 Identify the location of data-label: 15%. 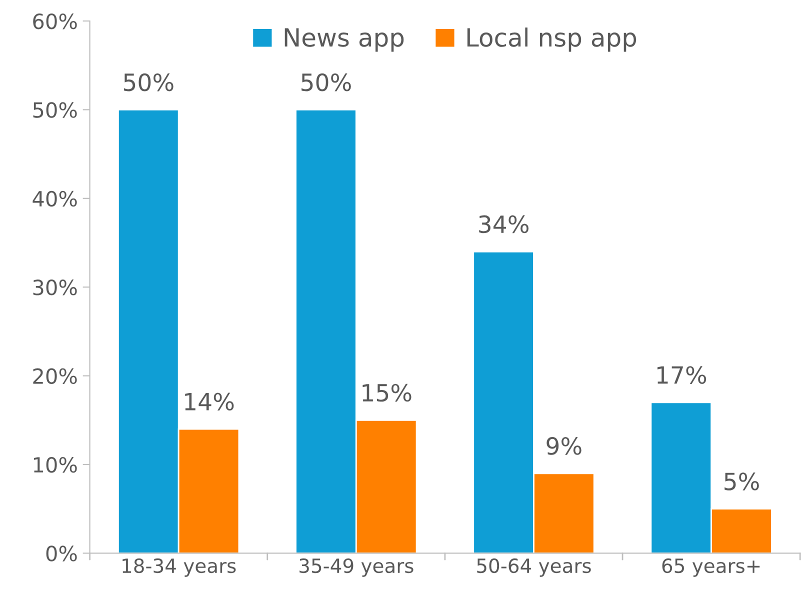
(387, 393).